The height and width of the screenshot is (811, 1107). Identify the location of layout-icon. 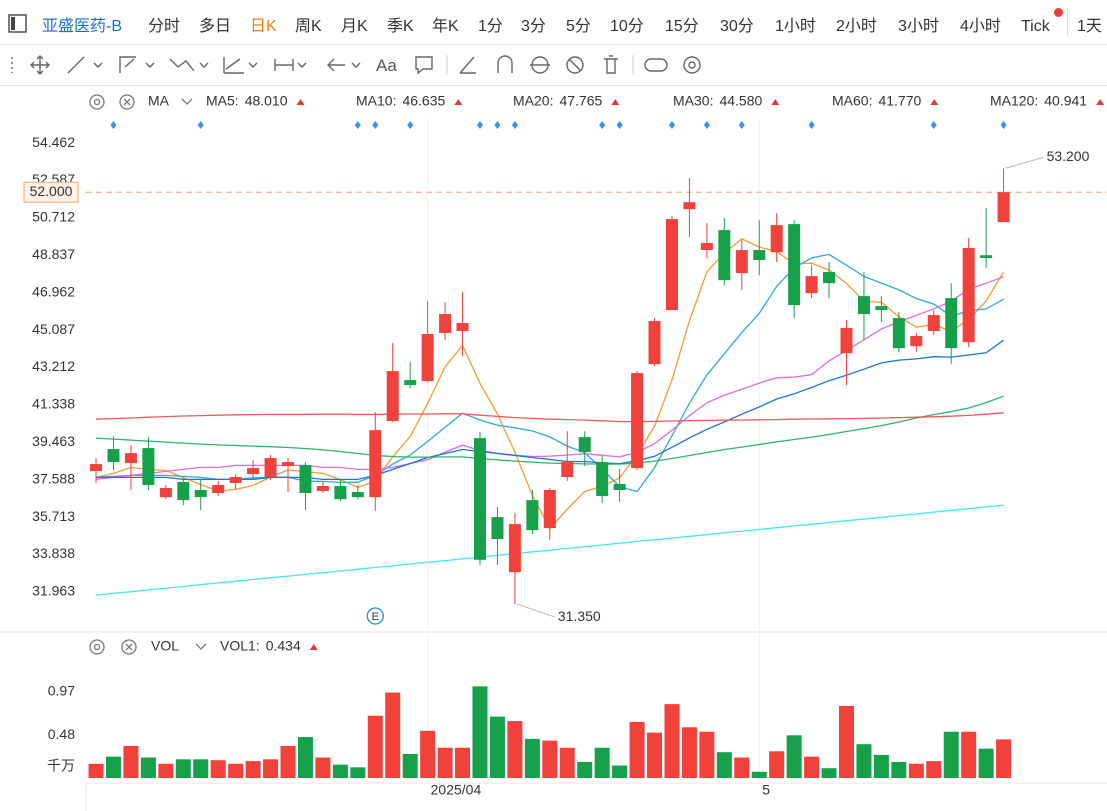
(18, 24).